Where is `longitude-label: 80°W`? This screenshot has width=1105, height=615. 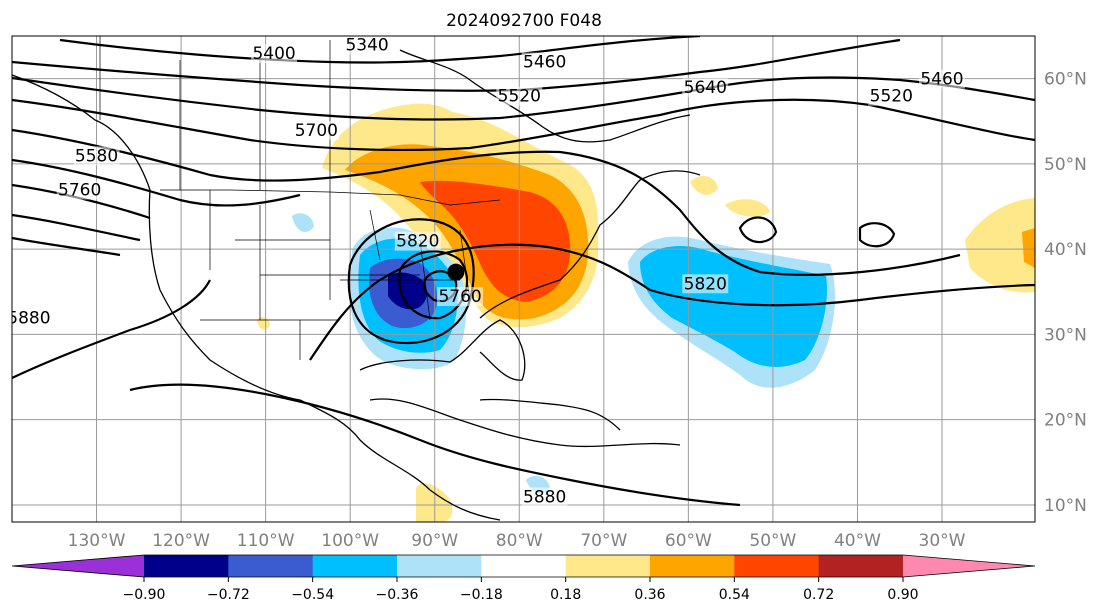
longitude-label: 80°W is located at coordinates (519, 541).